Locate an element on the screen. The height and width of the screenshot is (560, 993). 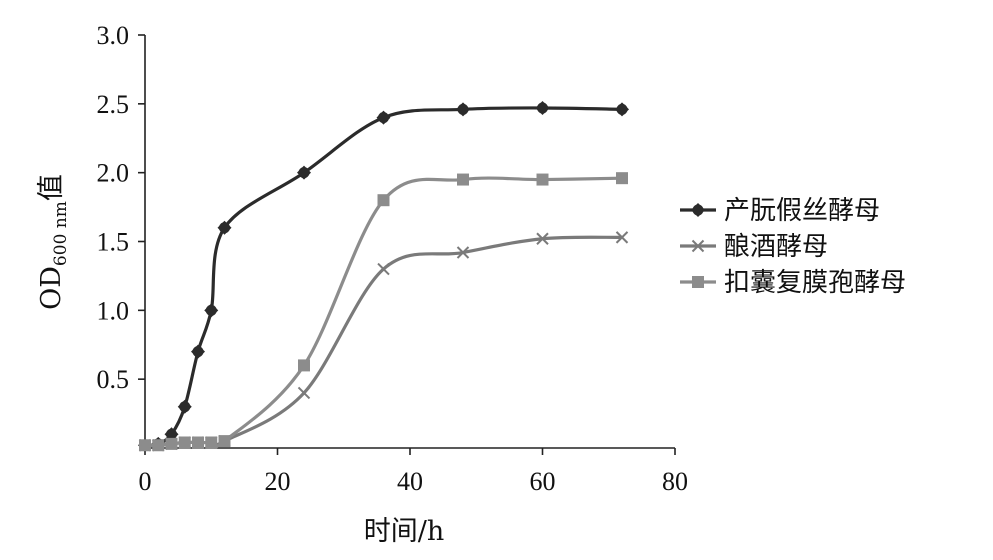
x-axis-title: 时间/h is located at coordinates (404, 531).